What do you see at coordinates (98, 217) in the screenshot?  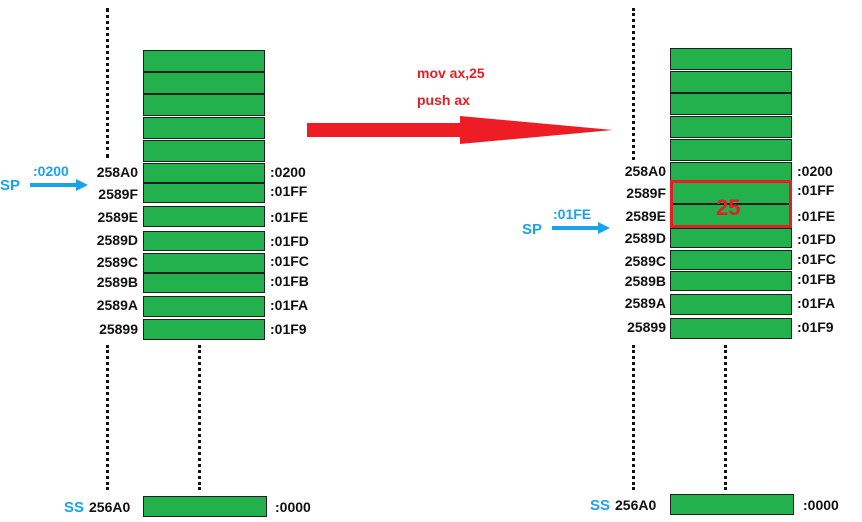 I see `address-label: 2589E` at bounding box center [98, 217].